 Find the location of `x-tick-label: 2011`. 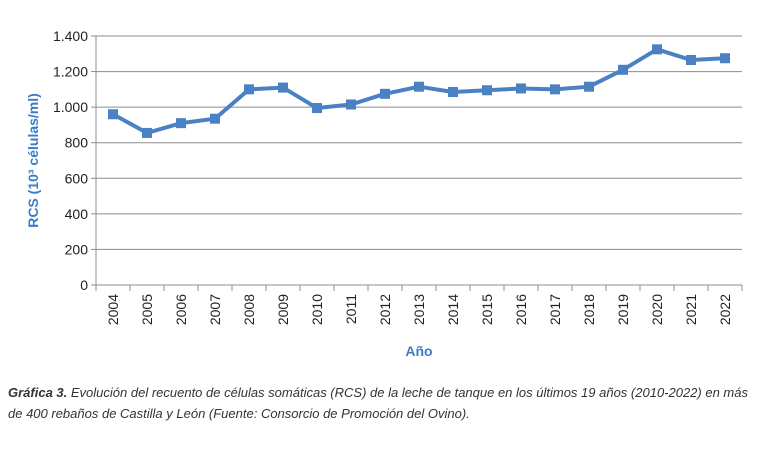

x-tick-label: 2011 is located at coordinates (351, 309).